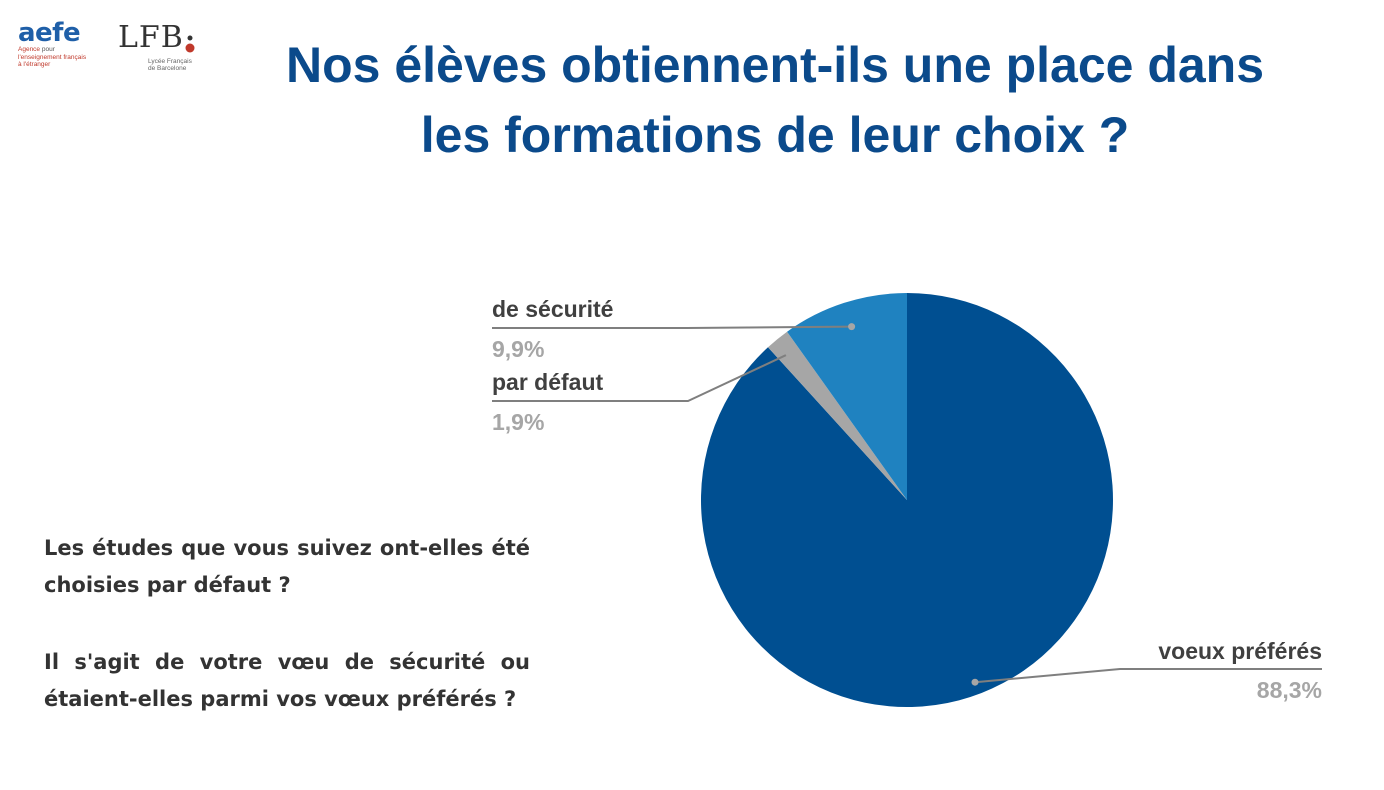  What do you see at coordinates (775, 135) in the screenshot?
I see `page-title-line2: les formations de leur choix ?` at bounding box center [775, 135].